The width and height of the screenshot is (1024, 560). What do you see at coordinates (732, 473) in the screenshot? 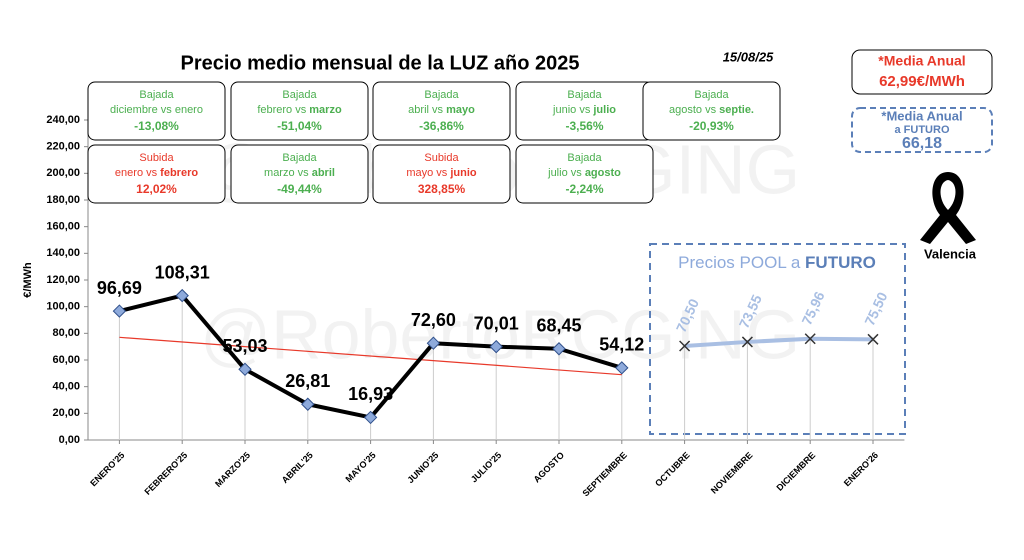
I see `x-tick-label: NOVIEMBRE` at bounding box center [732, 473].